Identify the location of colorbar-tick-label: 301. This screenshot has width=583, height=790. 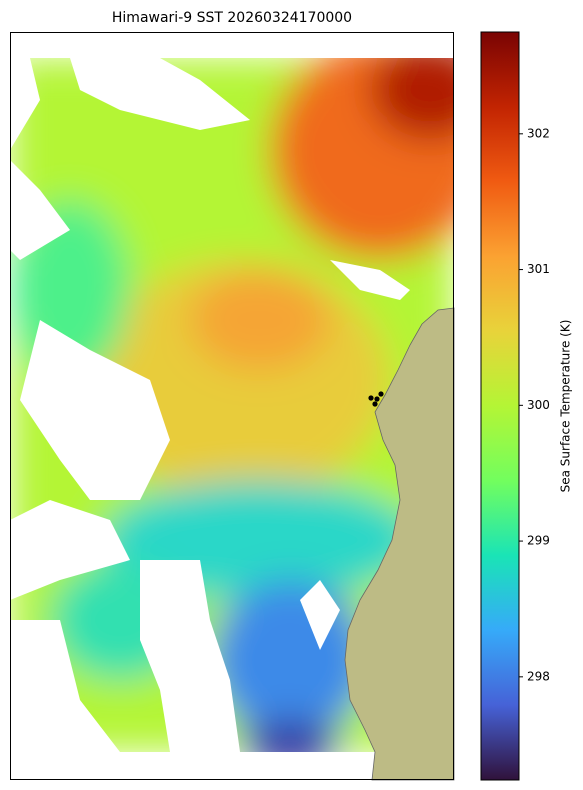
(538, 269).